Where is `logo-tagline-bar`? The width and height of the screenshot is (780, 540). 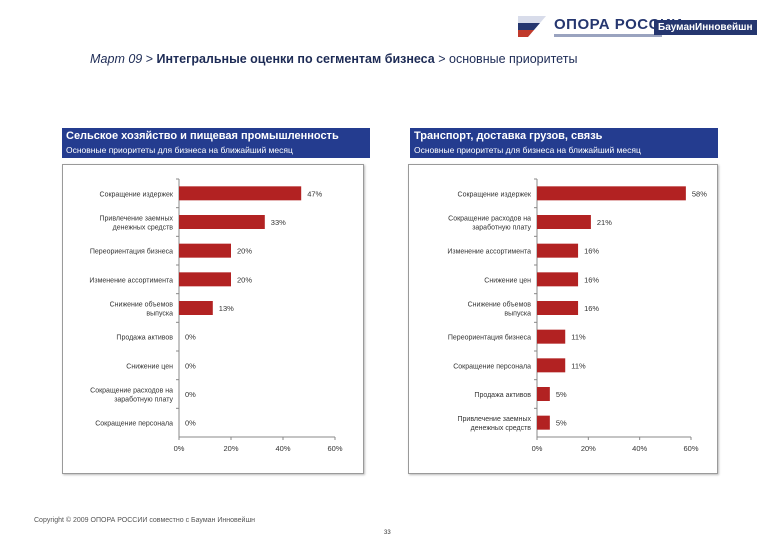
logo-tagline-bar is located at coordinates (608, 35).